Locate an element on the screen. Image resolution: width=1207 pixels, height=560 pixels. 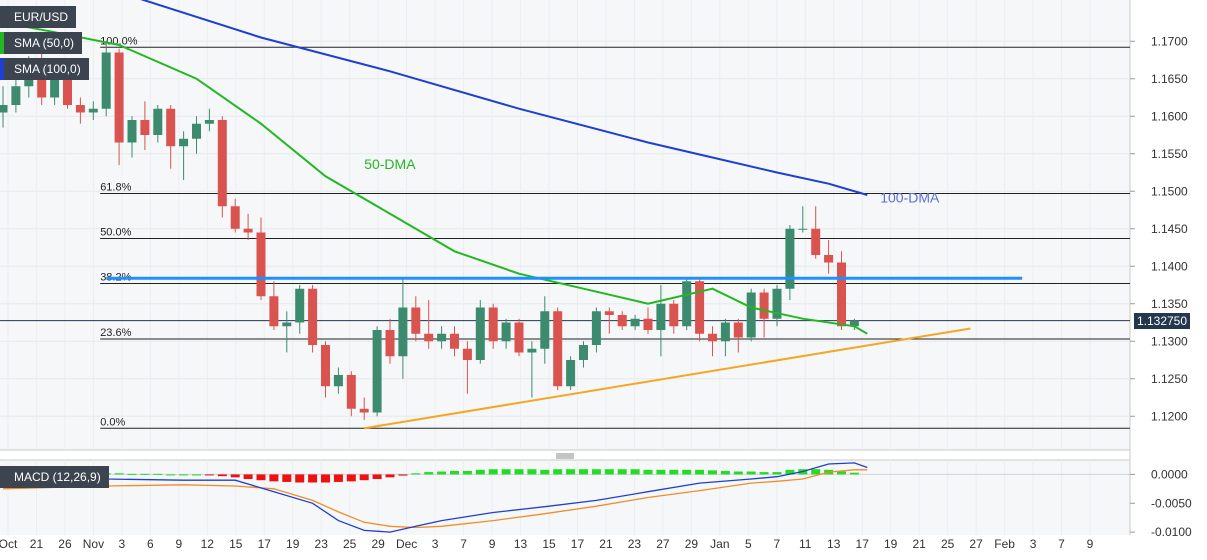
x-tick-label: 25 is located at coordinates (350, 544).